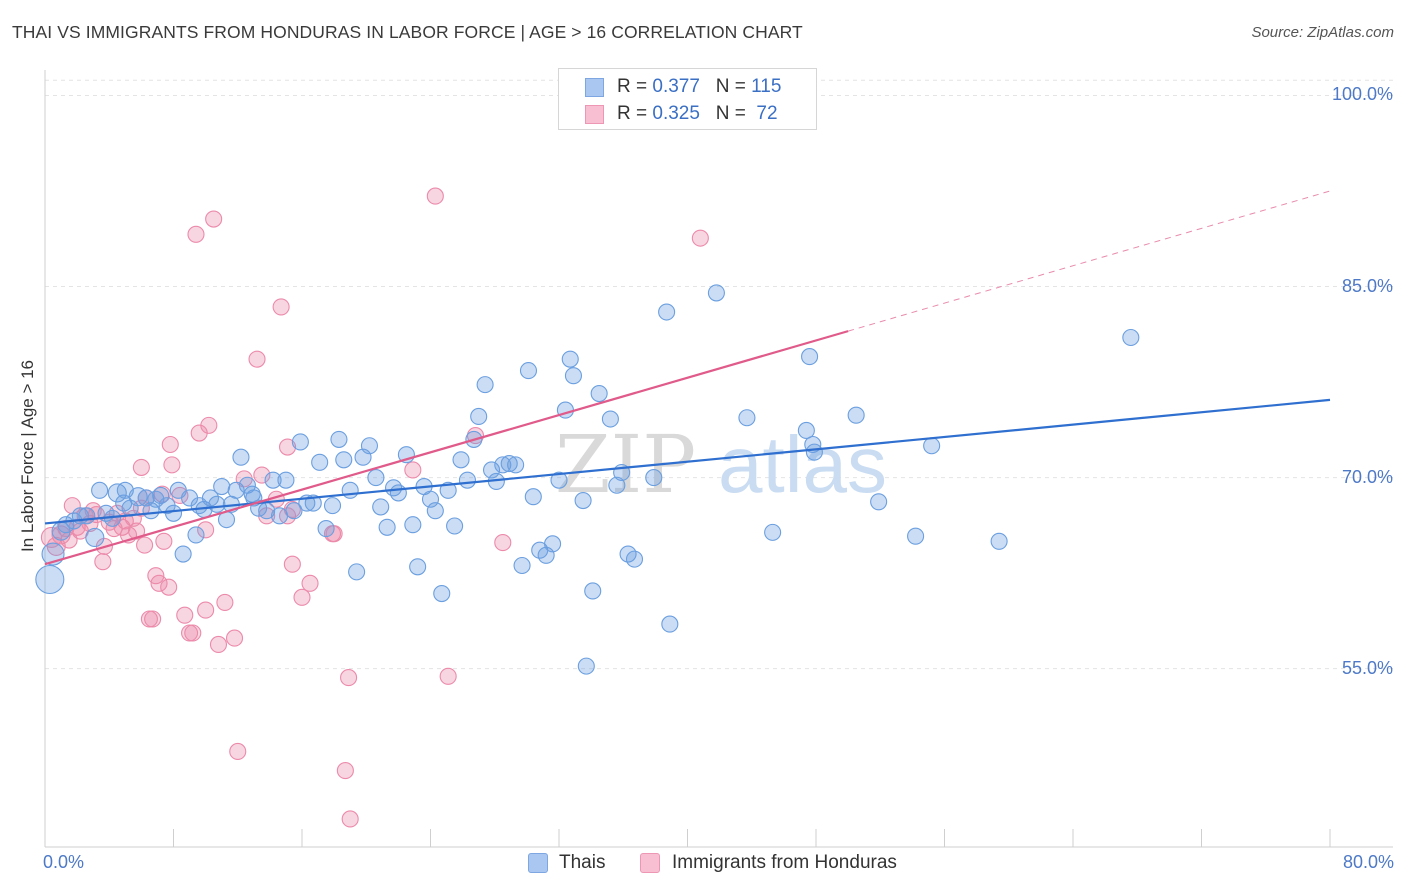 The width and height of the screenshot is (1406, 892). Describe the element at coordinates (721, 464) in the screenshot. I see `watermark: ZIP atlas` at that location.